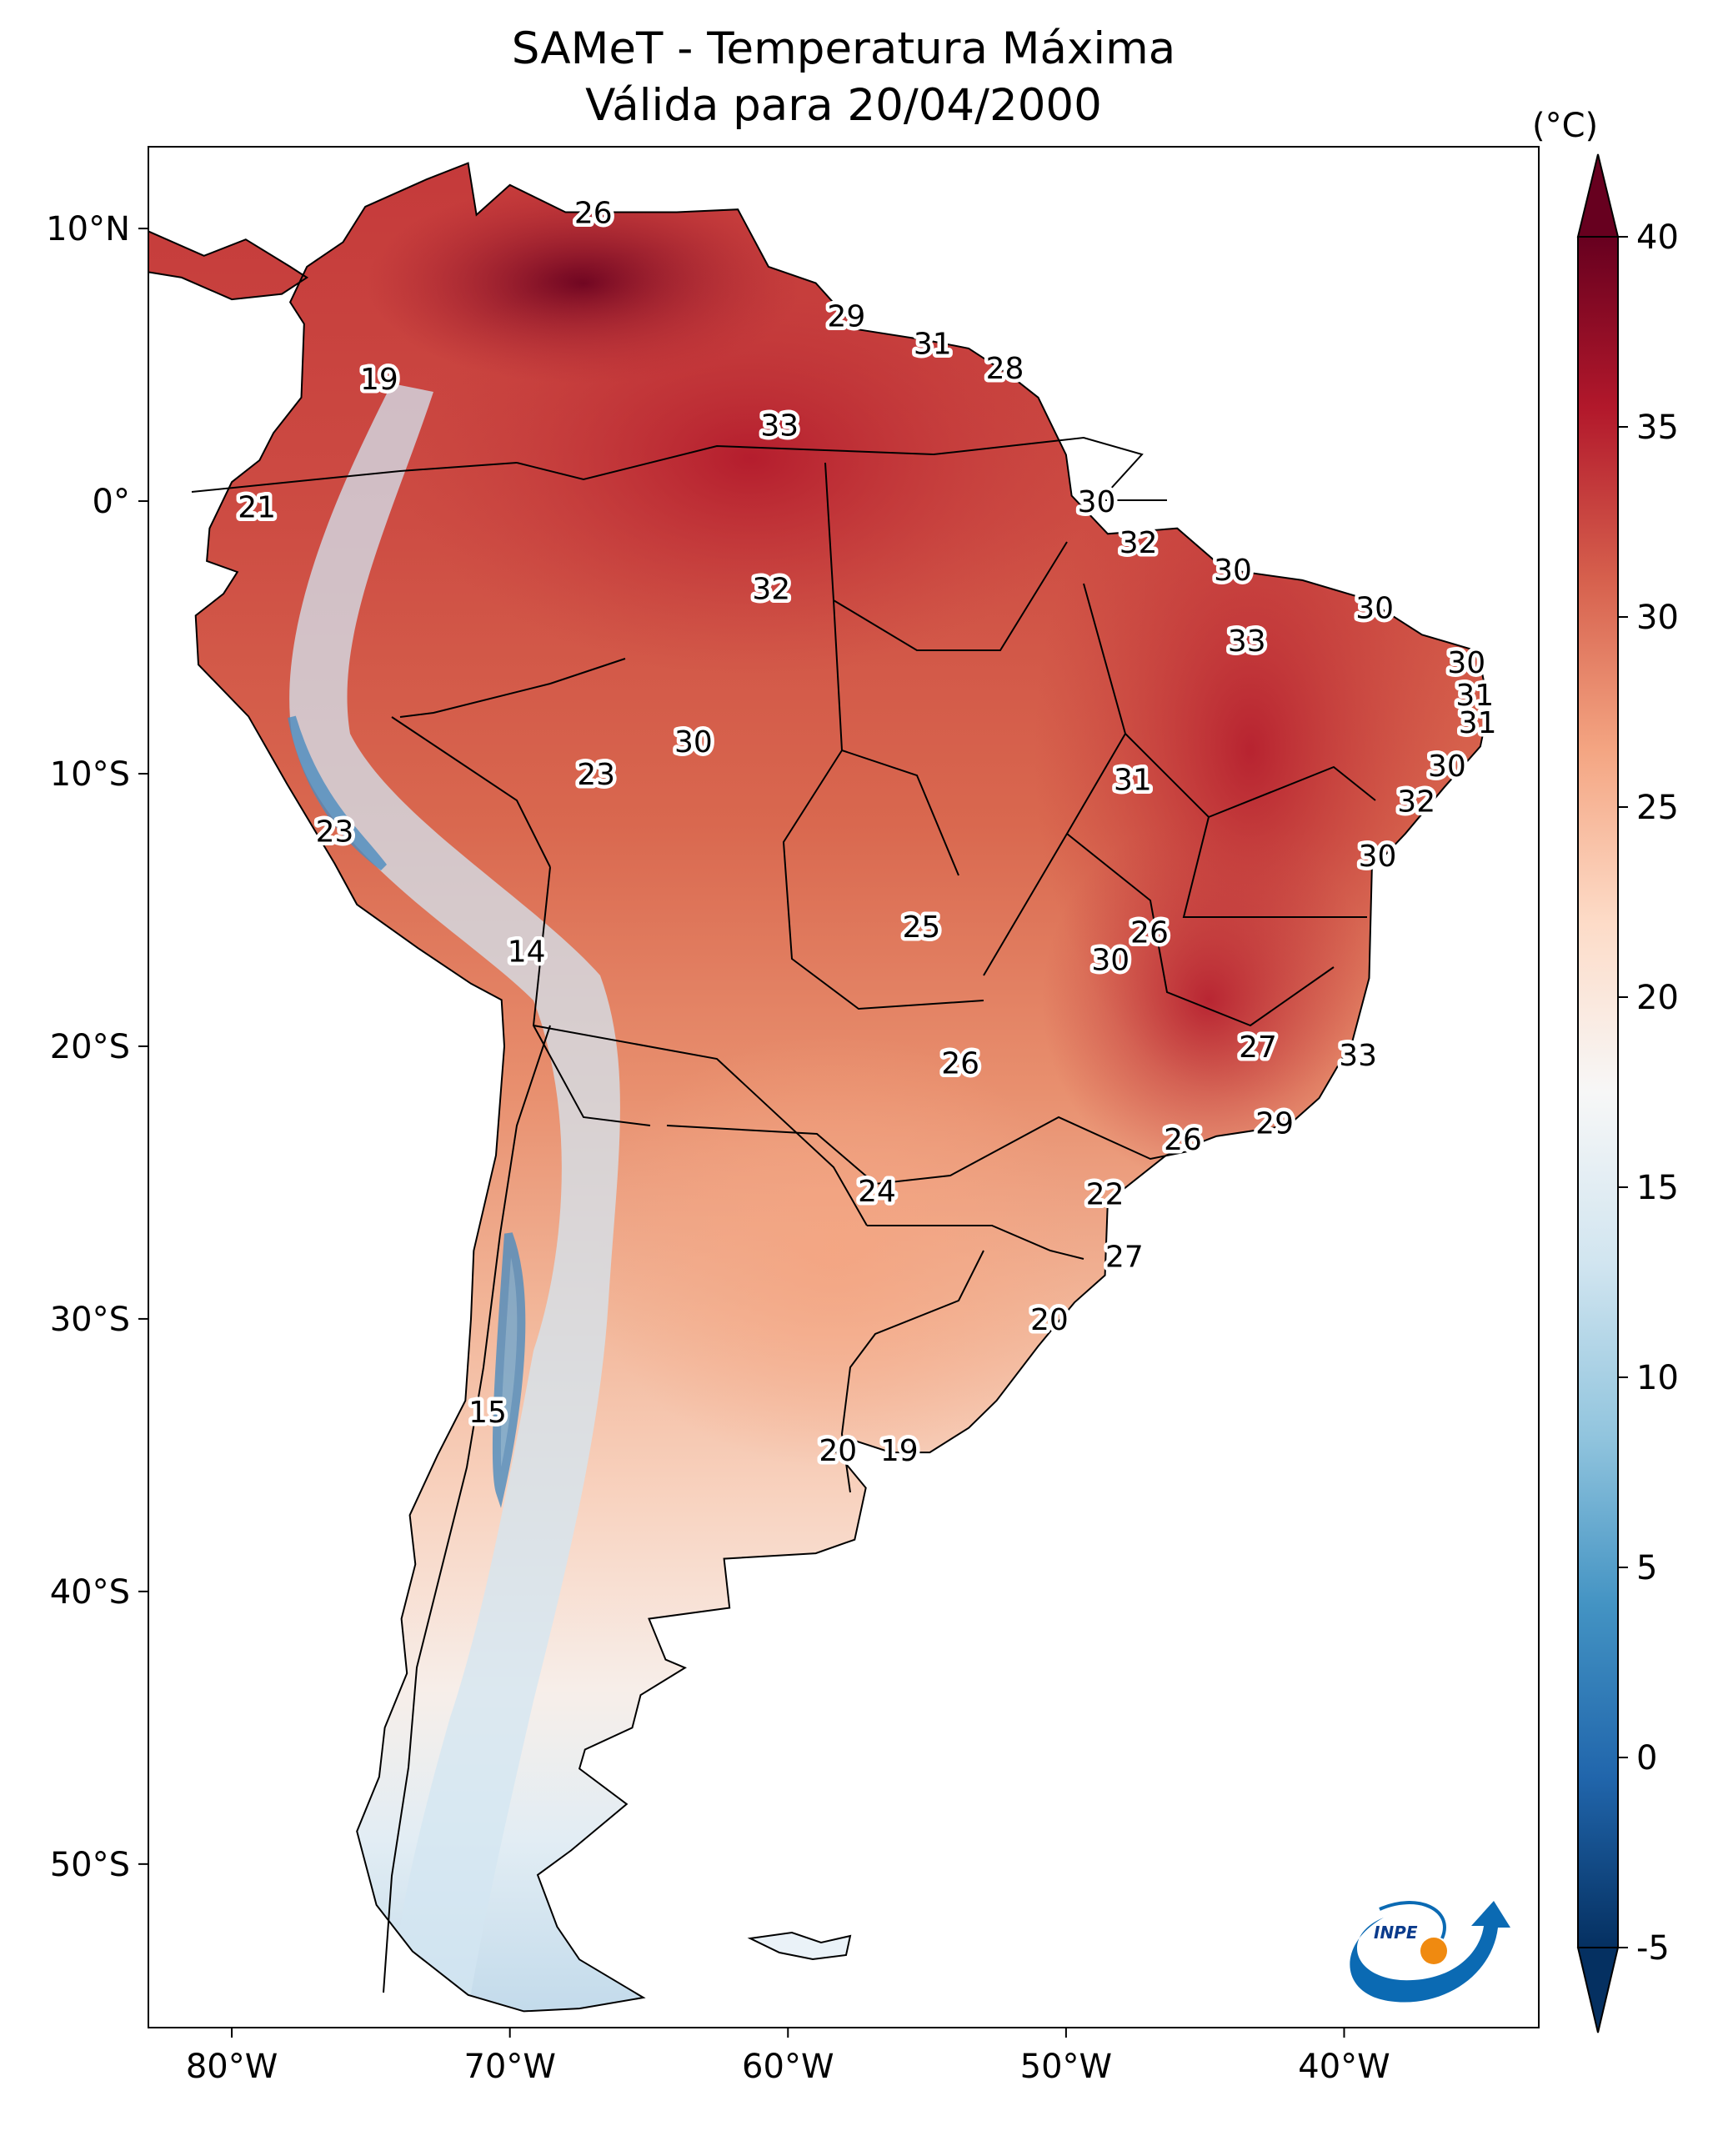 This screenshot has width=1723, height=2156. Describe the element at coordinates (1657, 618) in the screenshot. I see `colorbar-tick-label: 30` at that location.